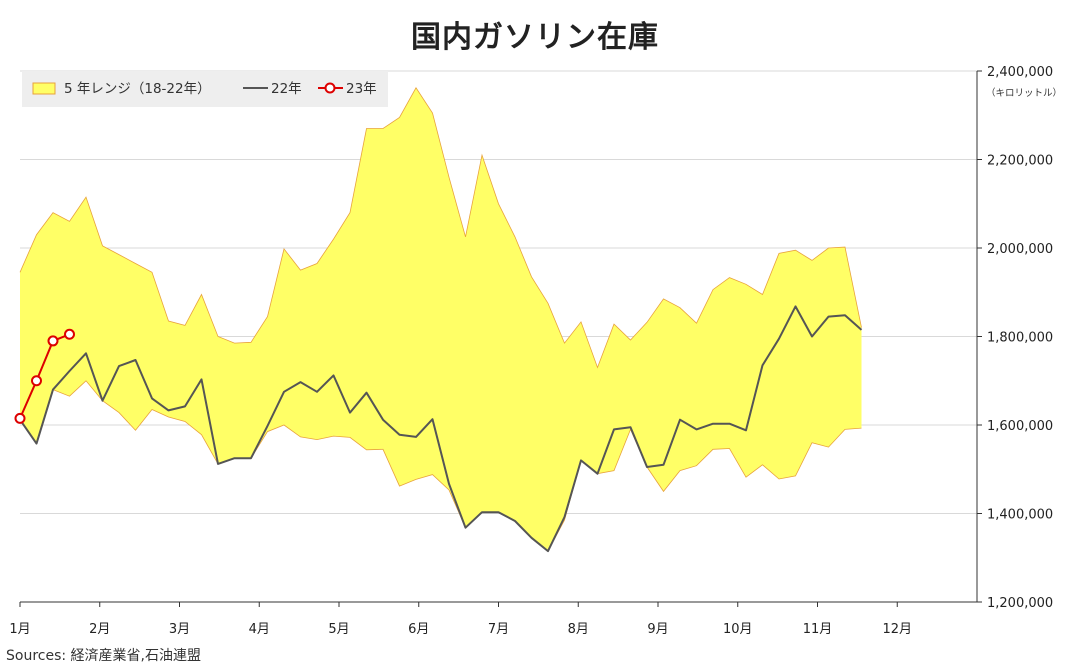  I want to click on y-tick-label: 2,200,000, so click(1020, 161).